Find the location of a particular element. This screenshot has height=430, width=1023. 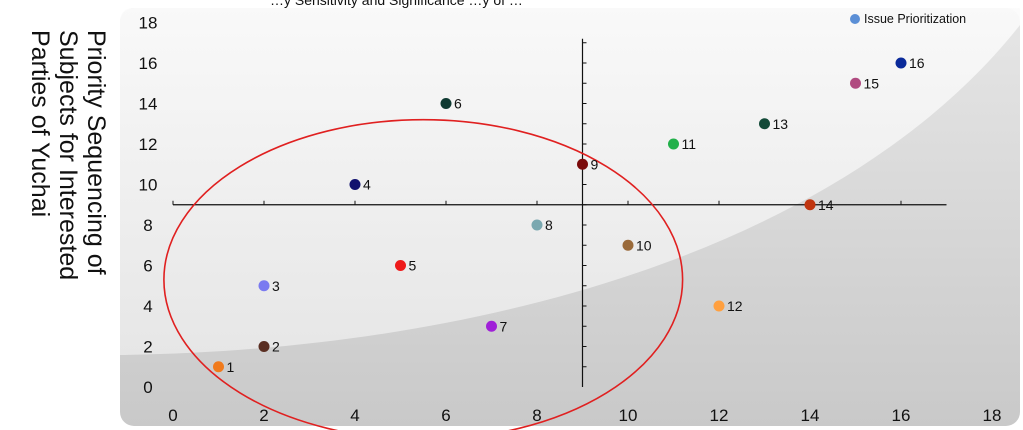

data-point-6: 6 is located at coordinates (451, 104).